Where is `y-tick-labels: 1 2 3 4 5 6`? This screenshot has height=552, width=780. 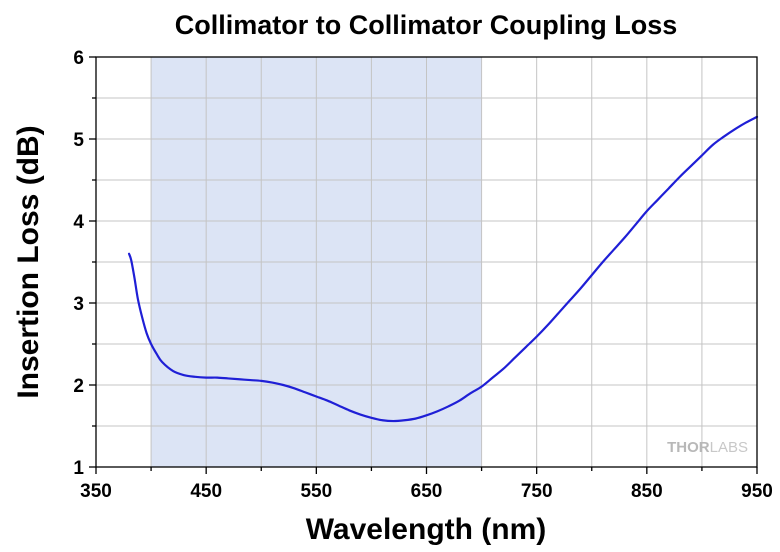 y-tick-labels: 1 2 3 4 5 6 is located at coordinates (78, 263).